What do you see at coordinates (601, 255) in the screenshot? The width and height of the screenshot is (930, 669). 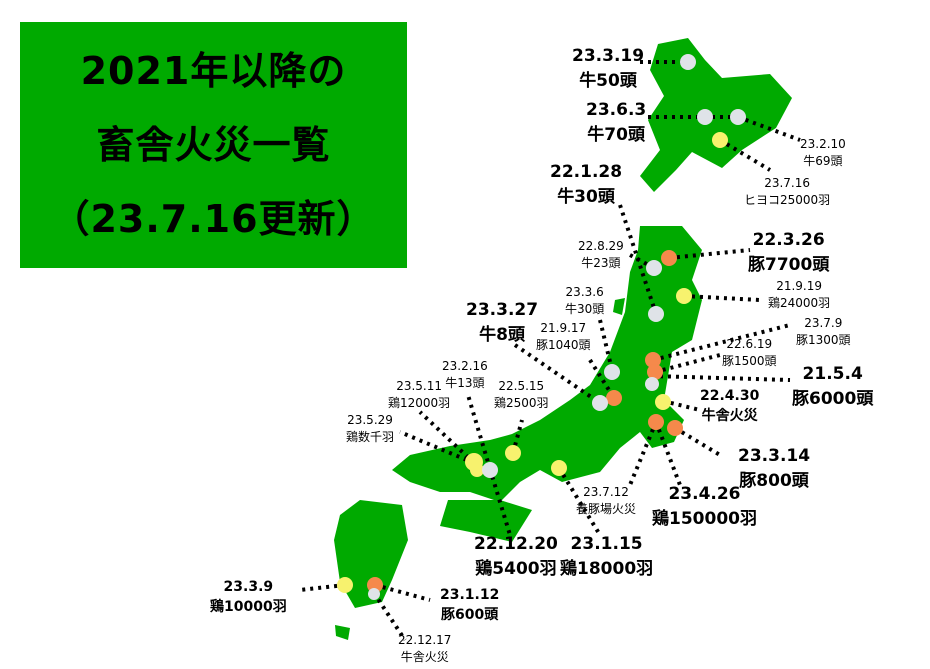 I see `incident-label: 22.8.29 牛23頭` at bounding box center [601, 255].